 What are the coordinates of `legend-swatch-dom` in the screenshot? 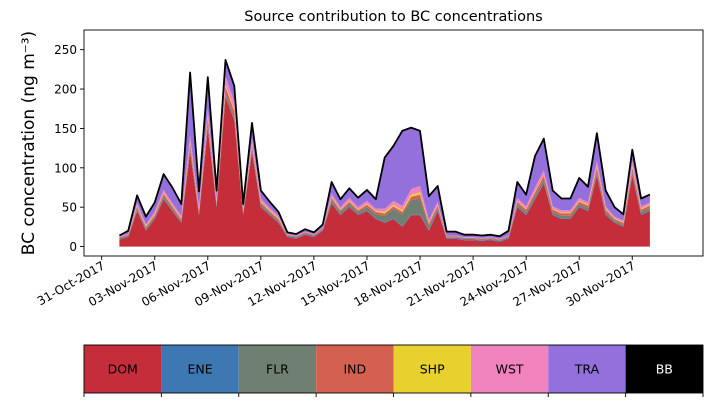 It's located at (123, 369).